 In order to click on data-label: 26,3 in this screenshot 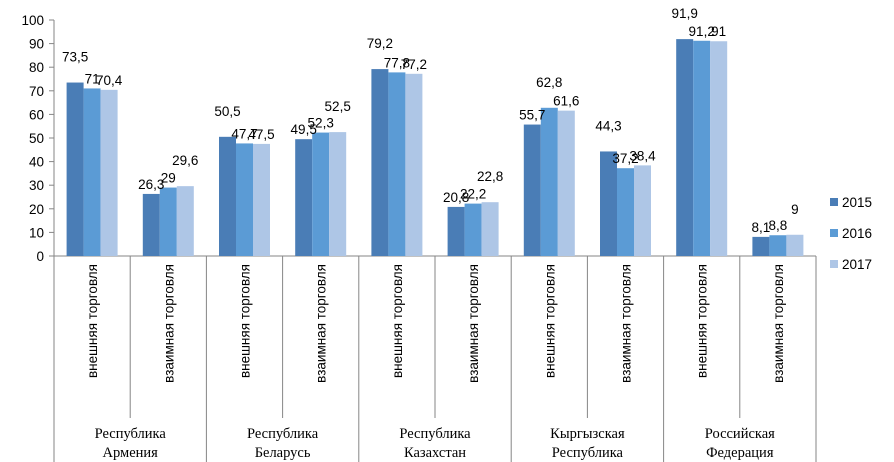, I will do `click(151, 184)`.